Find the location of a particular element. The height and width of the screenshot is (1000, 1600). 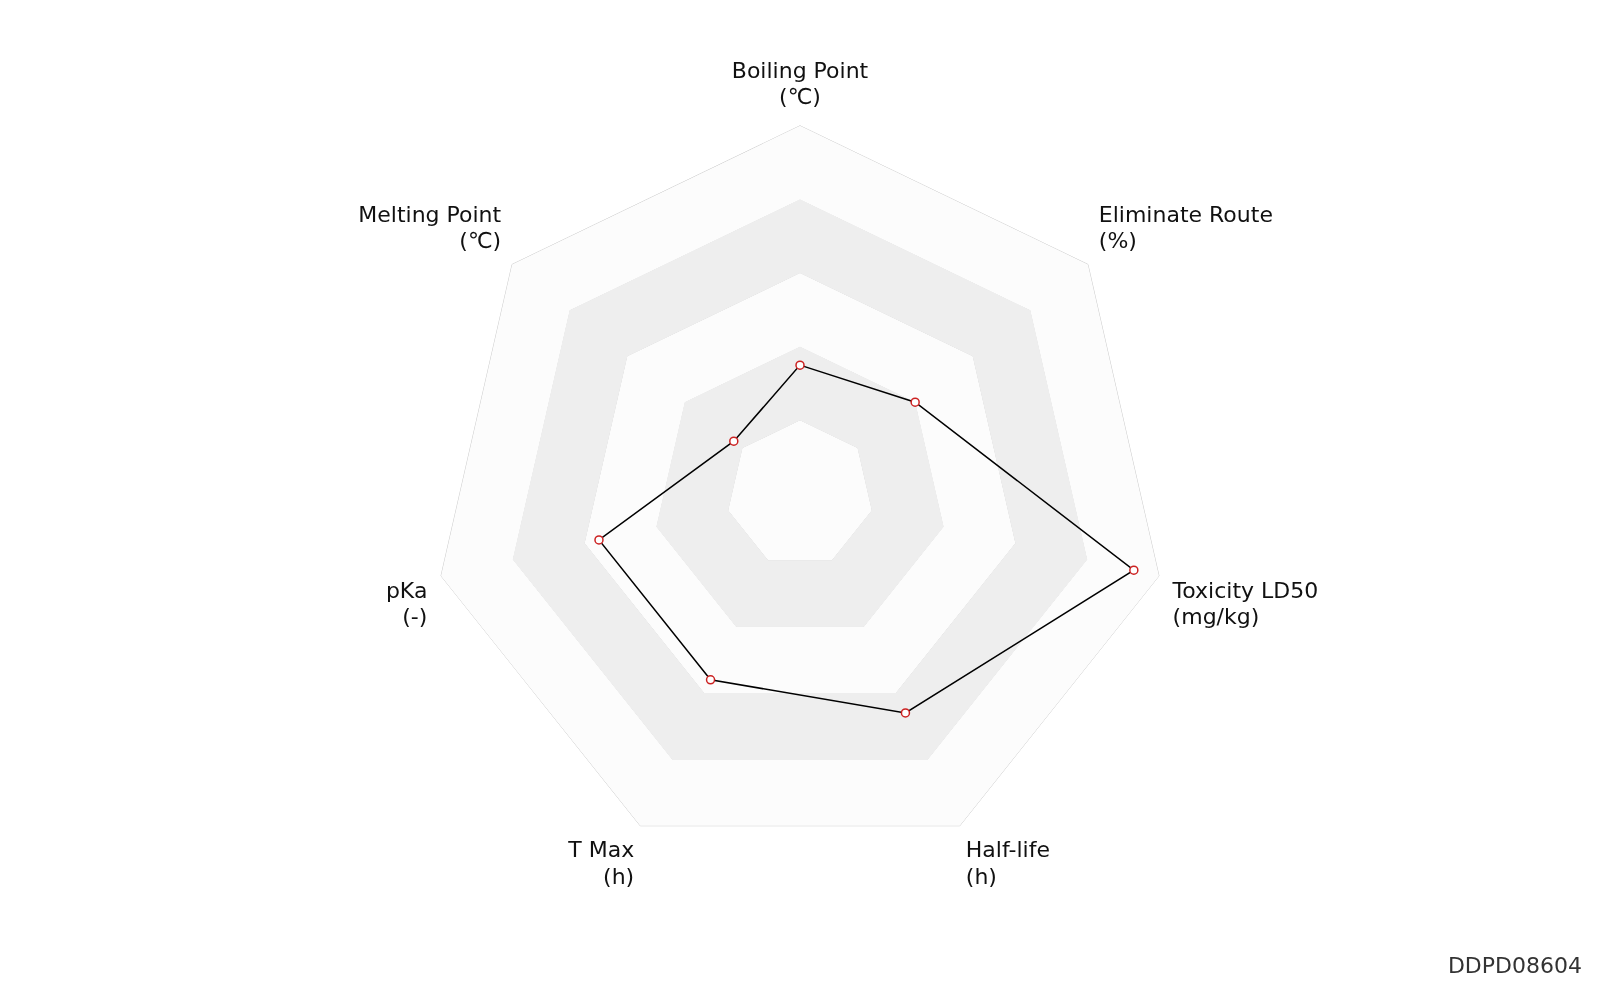

spoke-label: T Max (h) is located at coordinates (601, 863).